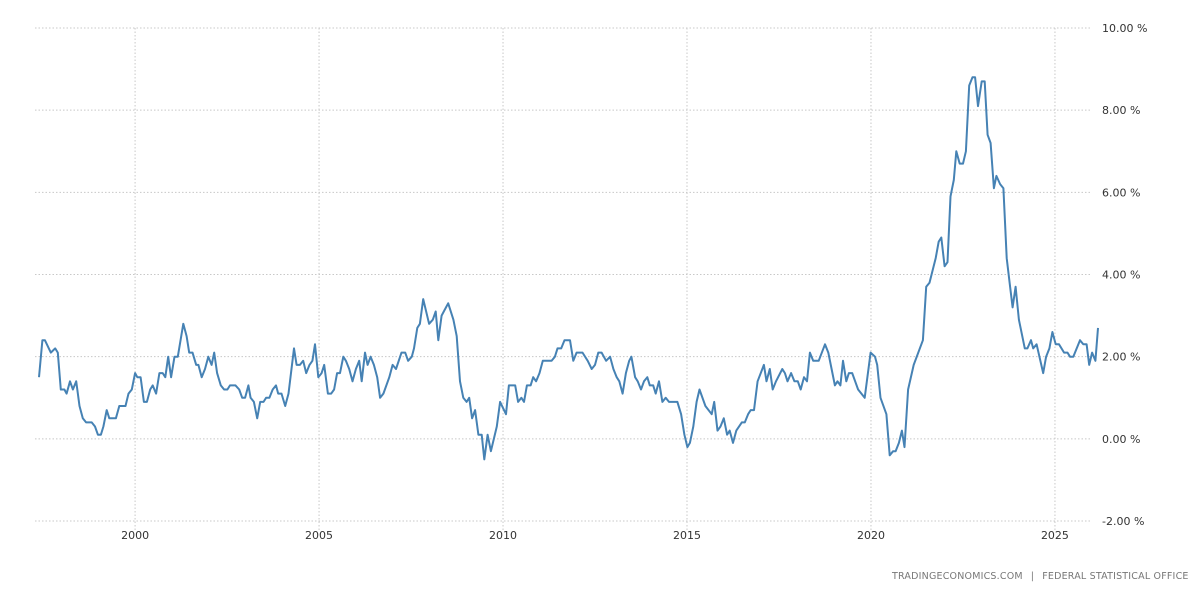  Describe the element at coordinates (687, 535) in the screenshot. I see `x-tick-label: 2015` at that location.